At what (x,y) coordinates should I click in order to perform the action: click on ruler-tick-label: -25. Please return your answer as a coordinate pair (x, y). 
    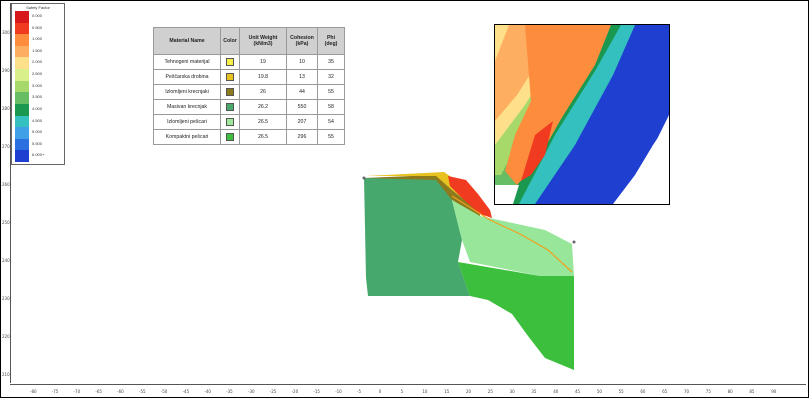
    Looking at the image, I should click on (273, 391).